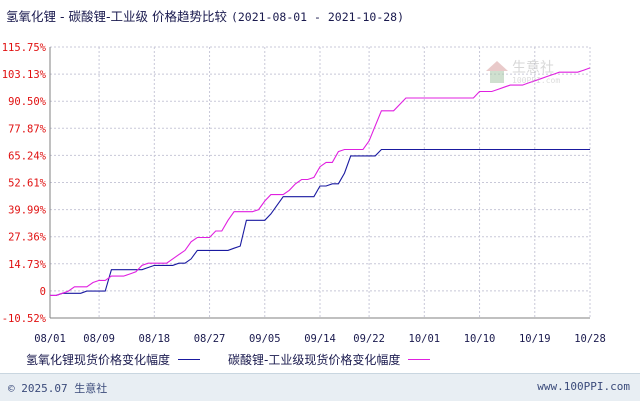 This screenshot has width=640, height=401. I want to click on legend-label: 氢氧化锂现货价格变化幅度, so click(98, 360).